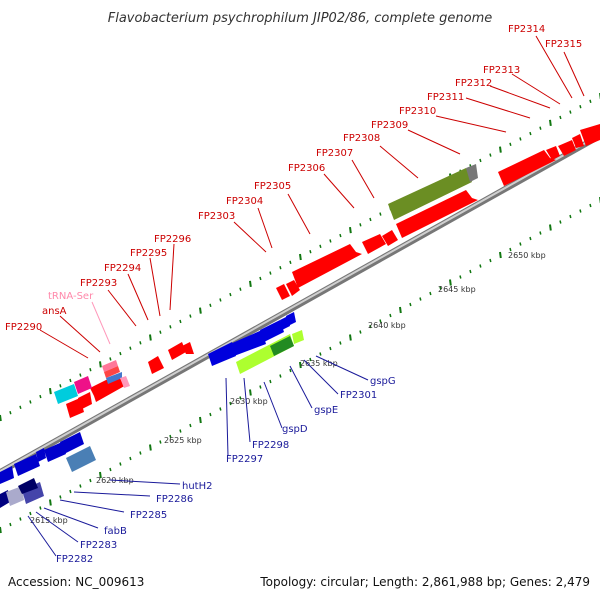  What do you see at coordinates (244, 459) in the screenshot?
I see `gene-label: FP2297` at bounding box center [244, 459].